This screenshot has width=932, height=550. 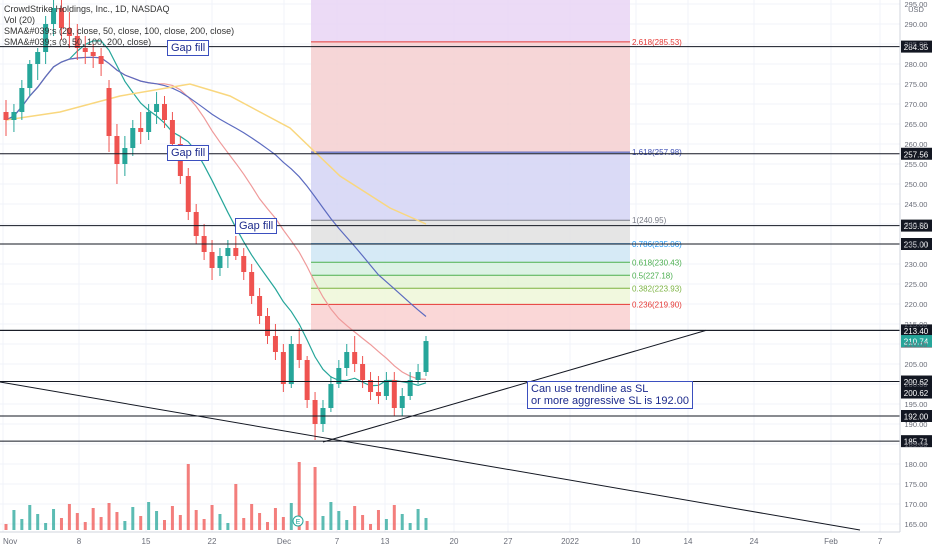 I want to click on price-tick-label: 290.00, so click(x=916, y=24).